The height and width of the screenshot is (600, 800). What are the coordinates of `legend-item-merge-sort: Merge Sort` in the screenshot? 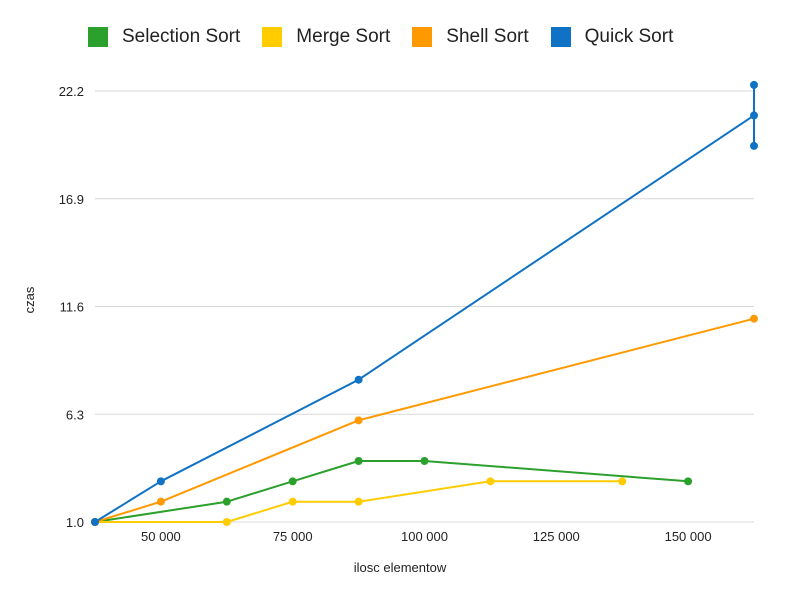 It's located at (326, 37).